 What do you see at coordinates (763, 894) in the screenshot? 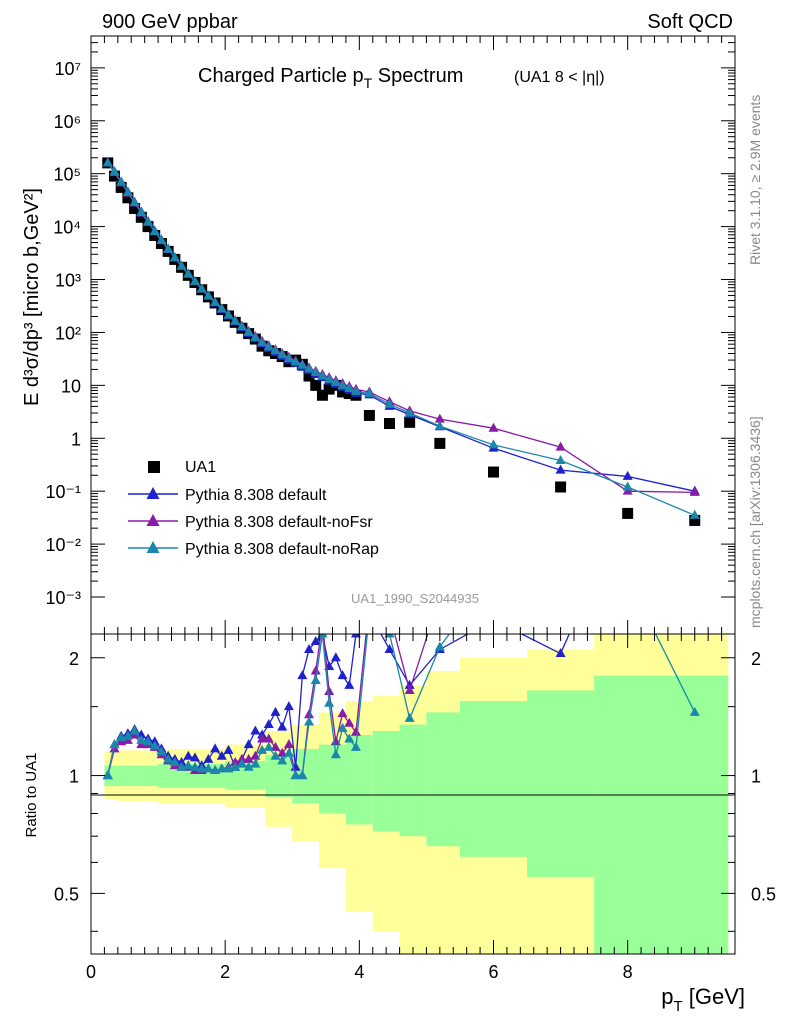
I see `ratio-ytick-label-right: 0.5` at bounding box center [763, 894].